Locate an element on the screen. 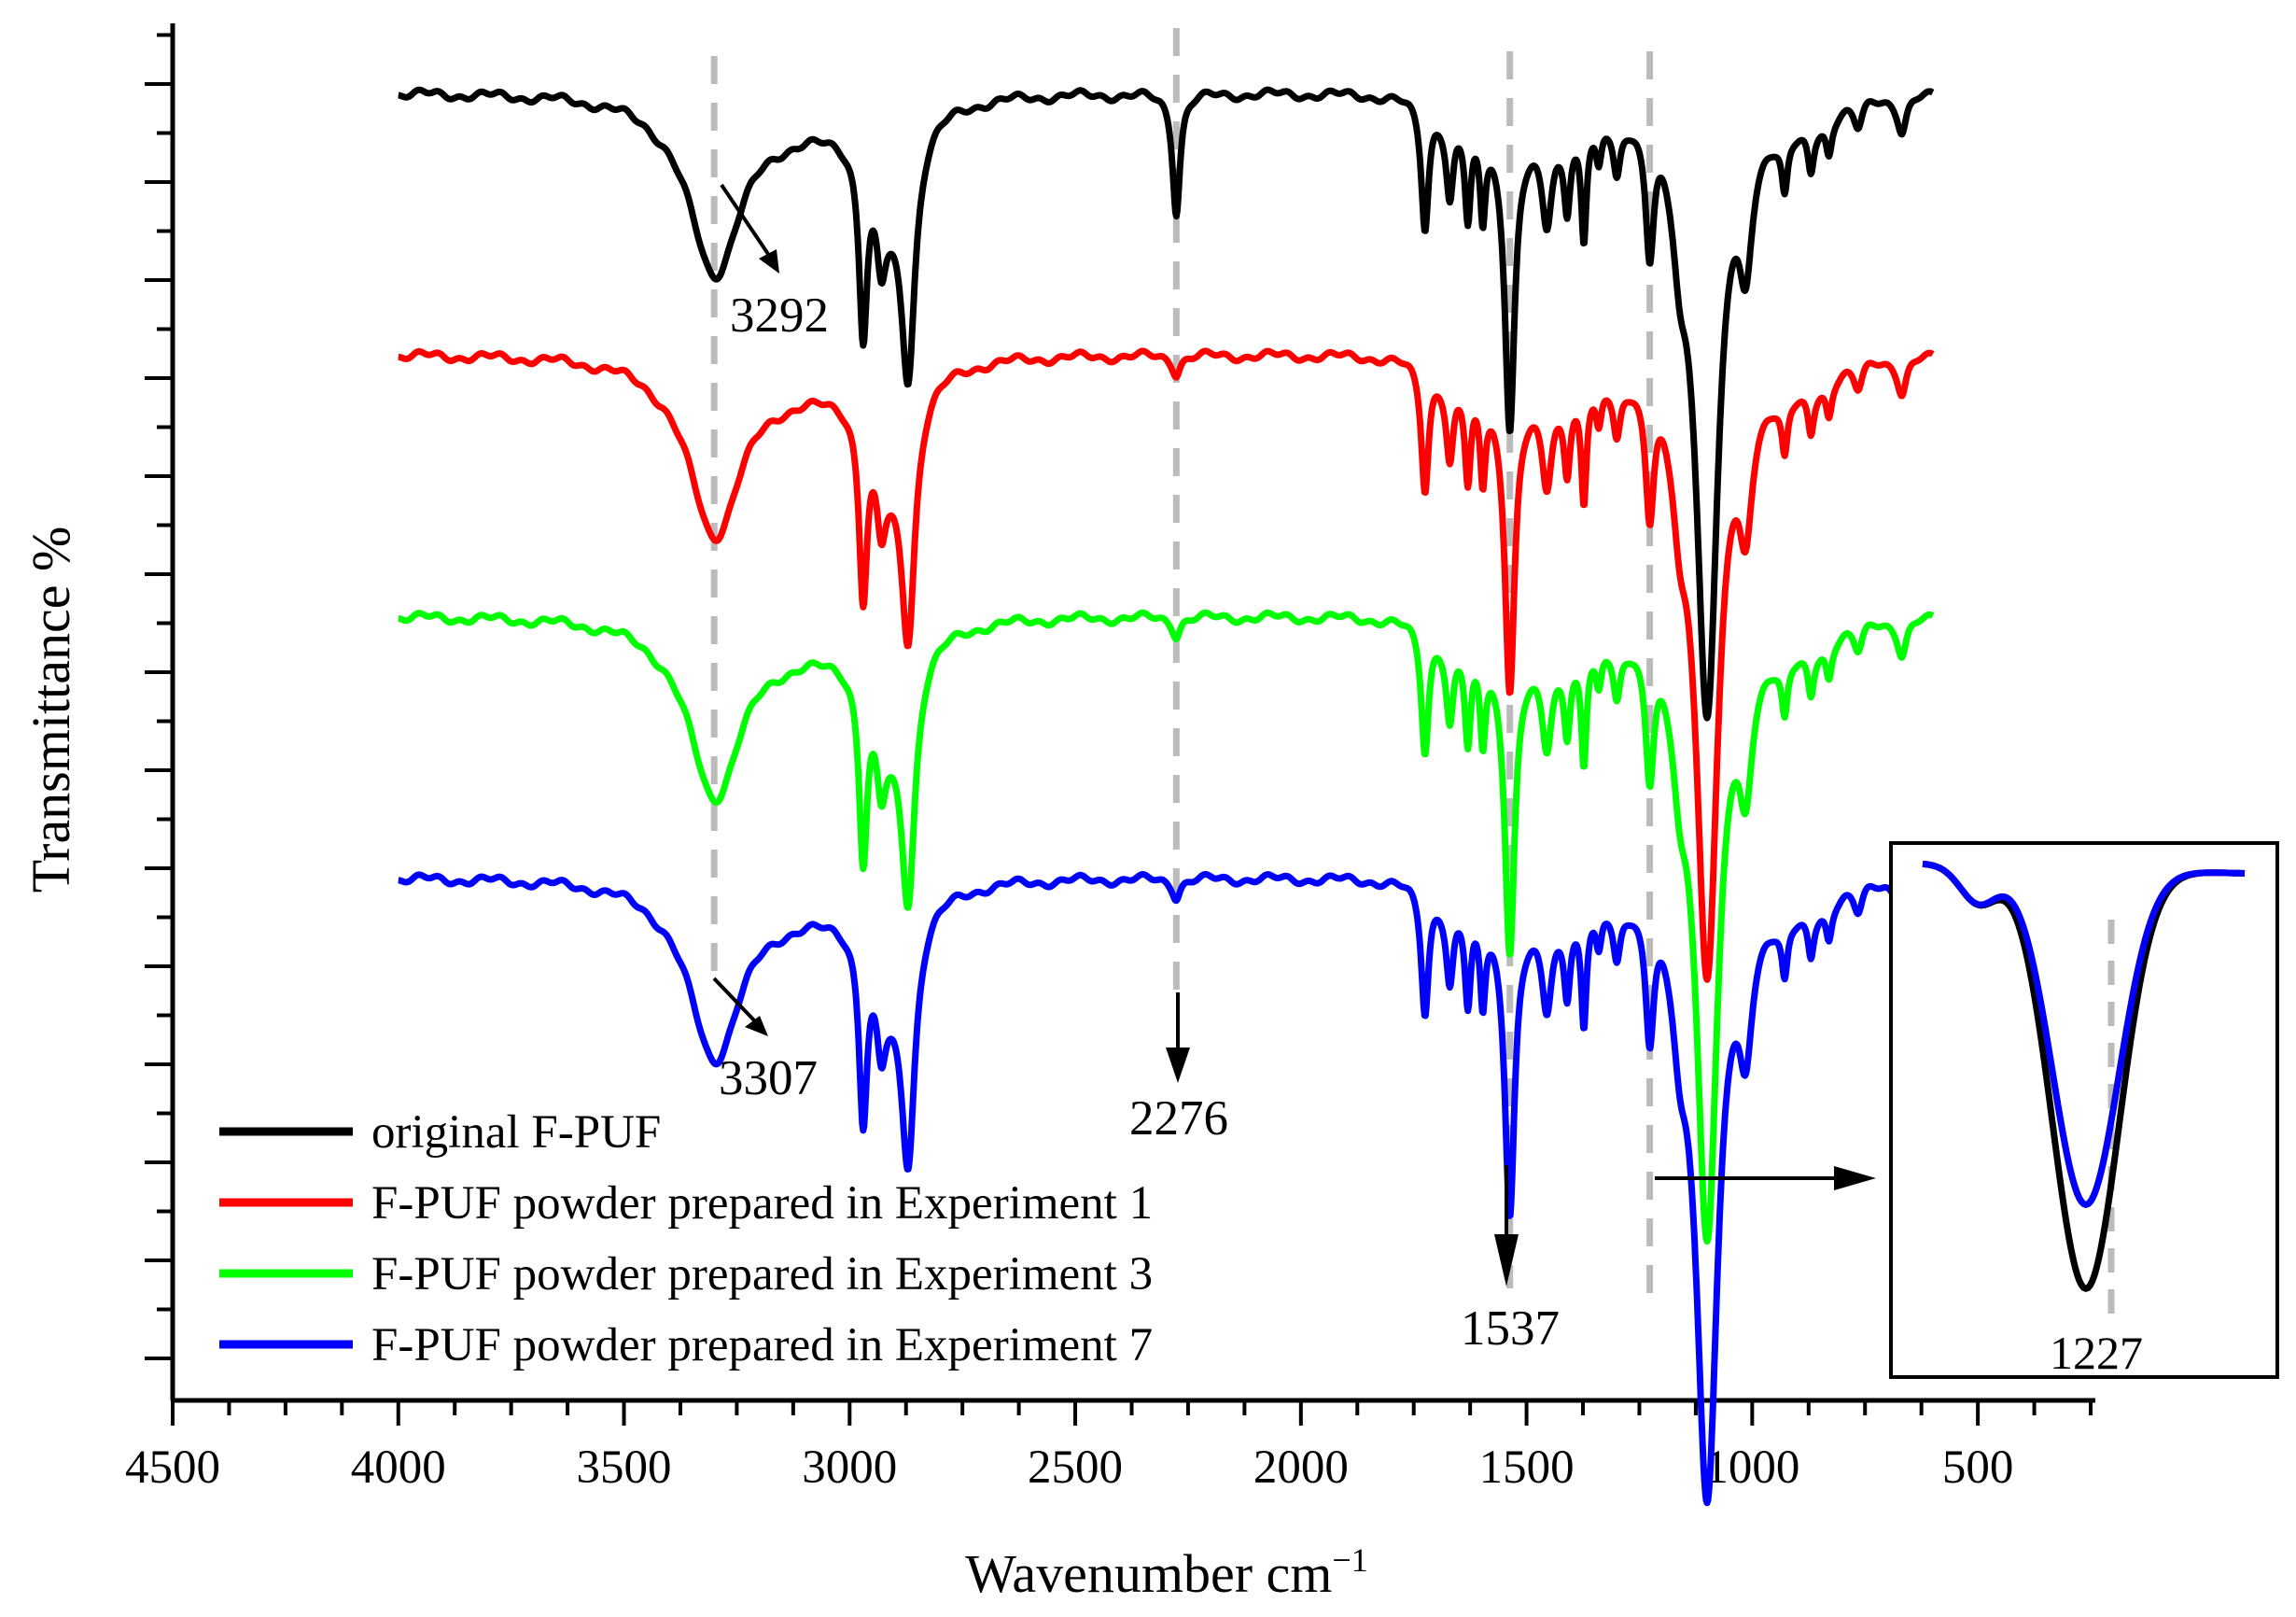 The width and height of the screenshot is (2296, 1617). x-axis-title-superscript: −1 is located at coordinates (1349, 1560).